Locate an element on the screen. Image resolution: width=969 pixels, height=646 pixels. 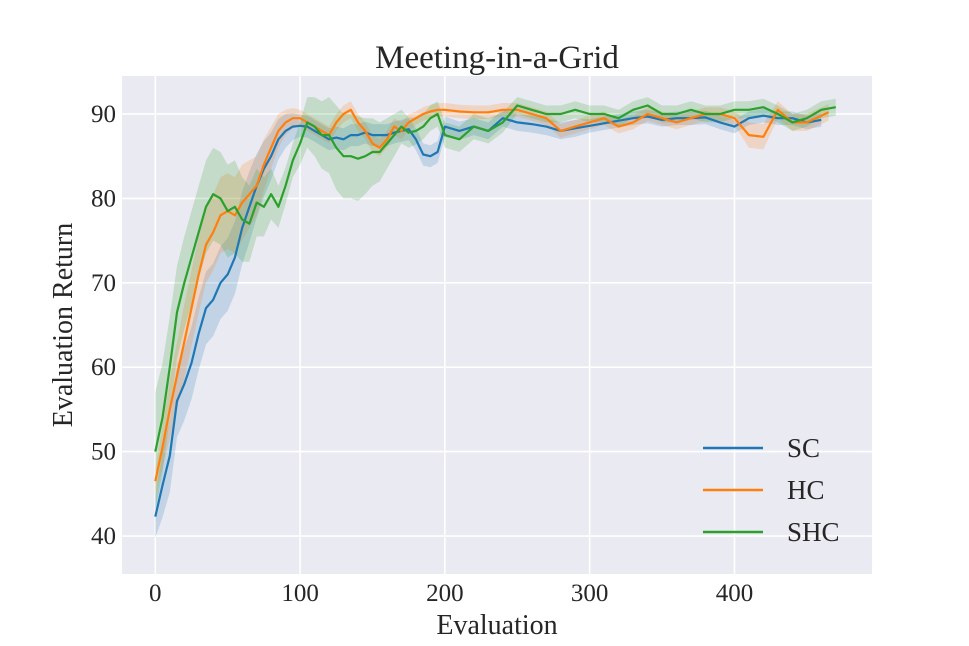
x-tick-label: 0 is located at coordinates (155, 593).